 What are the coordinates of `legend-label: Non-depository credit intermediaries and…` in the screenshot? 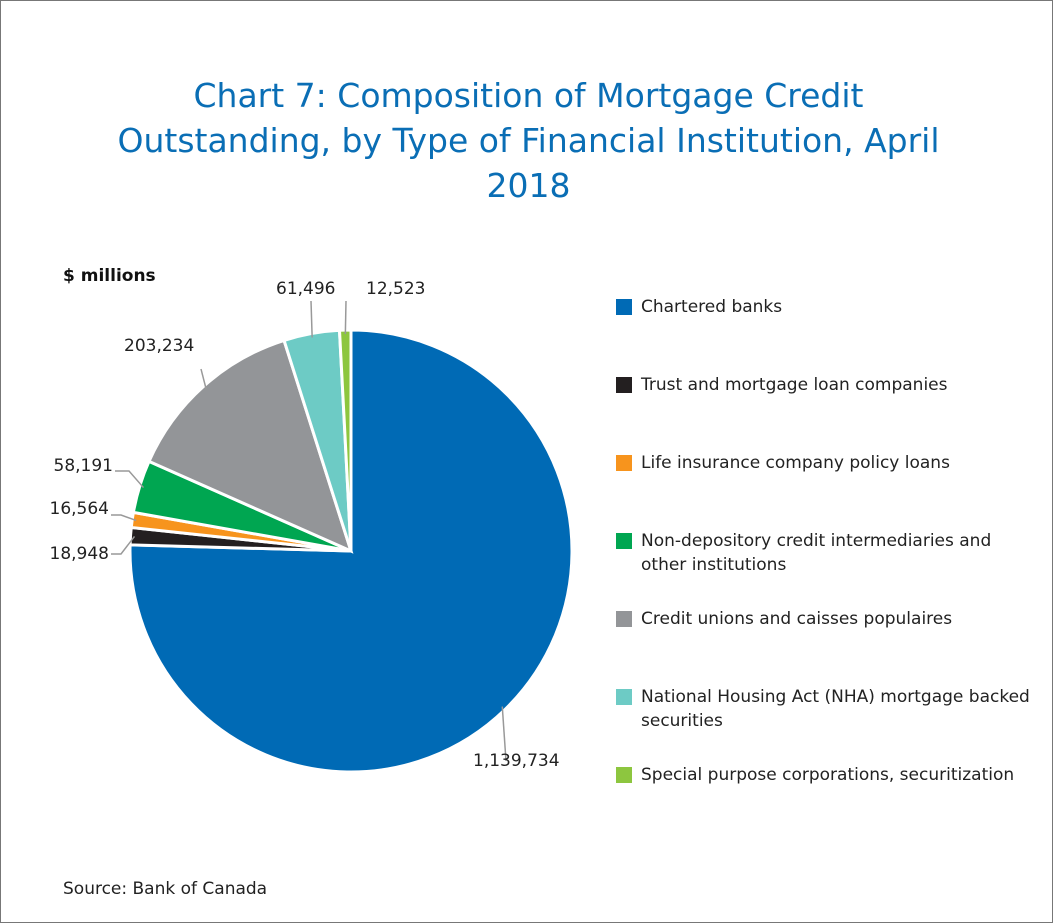 It's located at (816, 553).